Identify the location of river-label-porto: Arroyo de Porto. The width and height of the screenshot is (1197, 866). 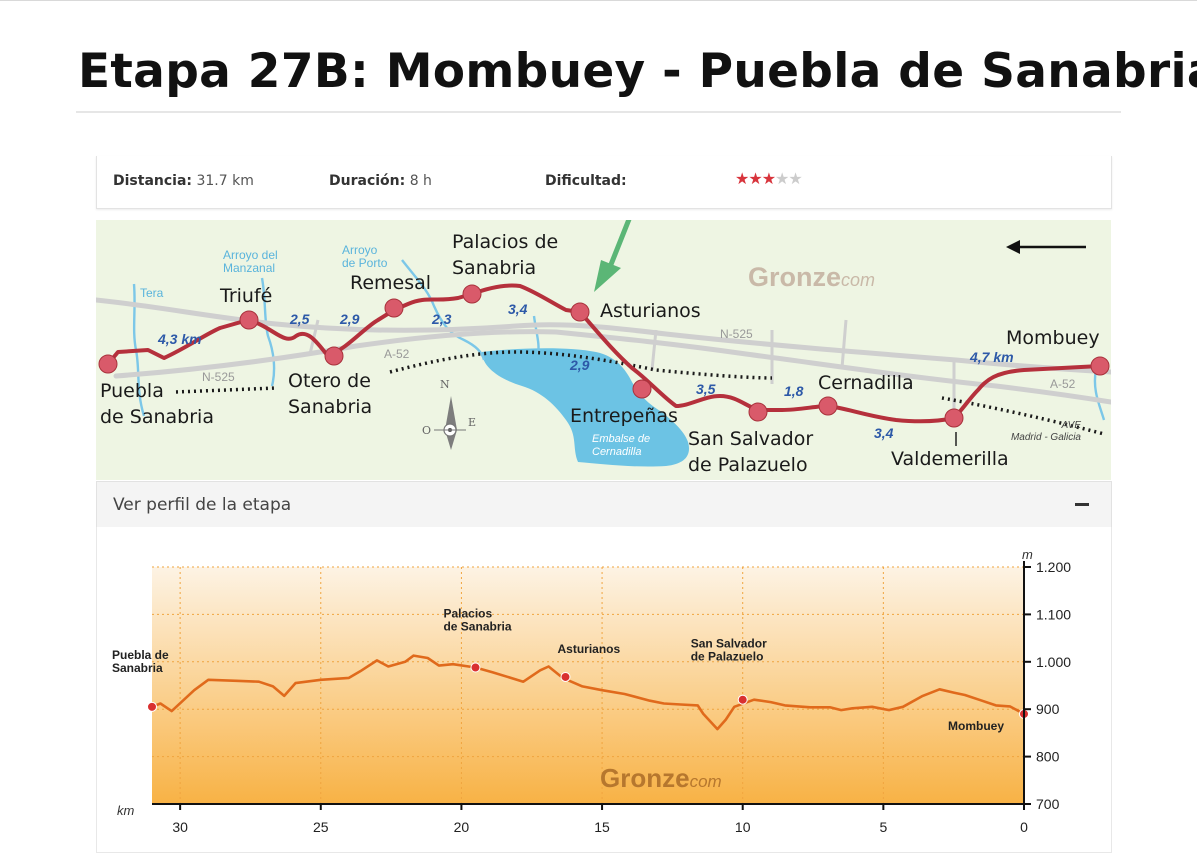
(365, 256).